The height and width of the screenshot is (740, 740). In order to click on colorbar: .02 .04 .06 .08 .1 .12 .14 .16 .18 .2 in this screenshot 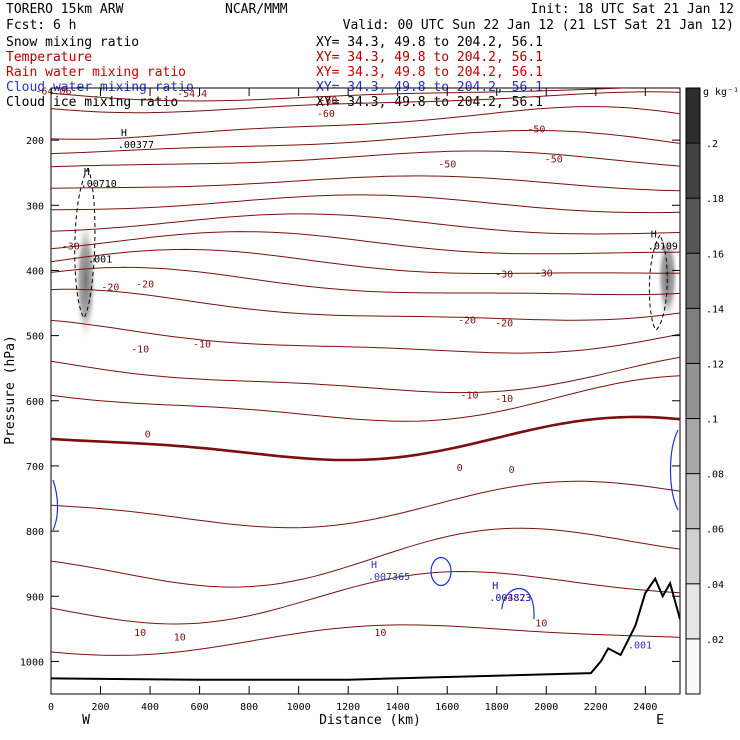, I will do `click(704, 391)`.